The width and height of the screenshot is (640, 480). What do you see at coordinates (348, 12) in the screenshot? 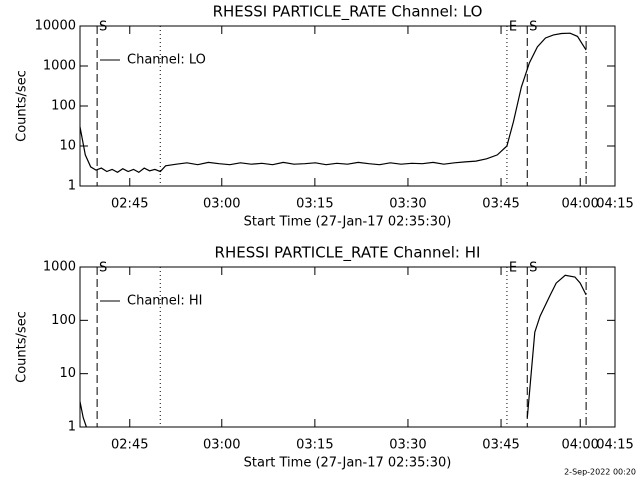
I see `chart-title: RHESSI PARTICLE_RATE Channel: LO` at bounding box center [348, 12].